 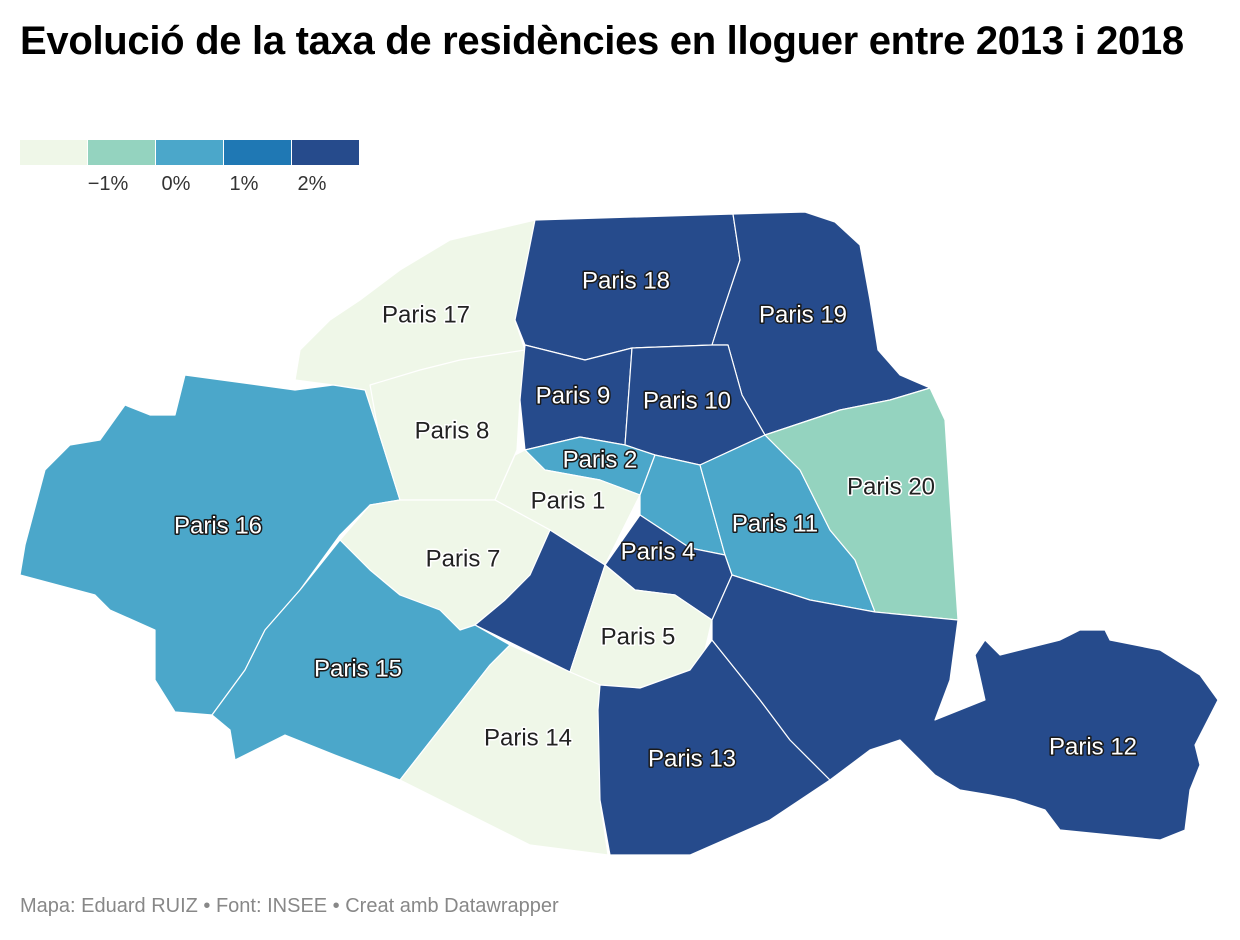 I want to click on legend-bar, so click(x=190, y=152).